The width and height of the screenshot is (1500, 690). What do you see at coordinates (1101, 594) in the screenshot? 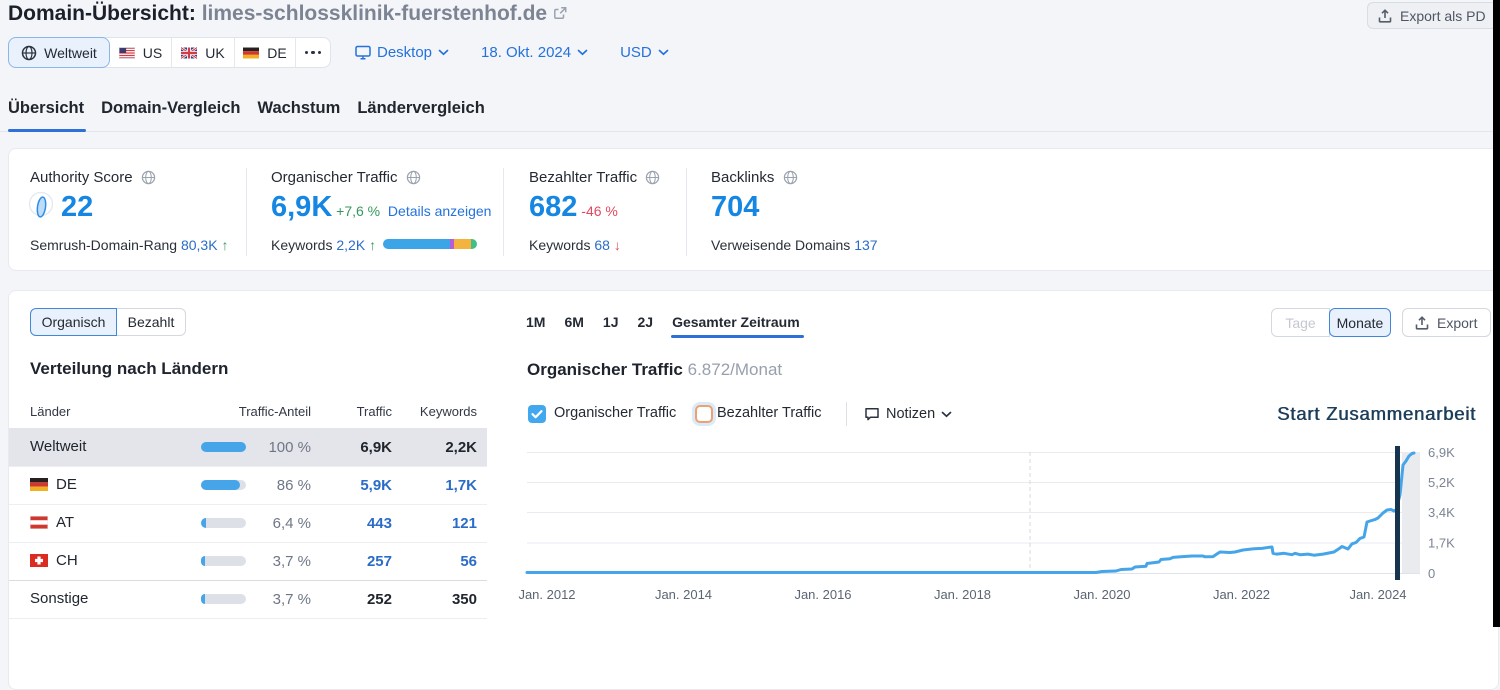
I see `svg-text: Jan. 2020` at bounding box center [1101, 594].